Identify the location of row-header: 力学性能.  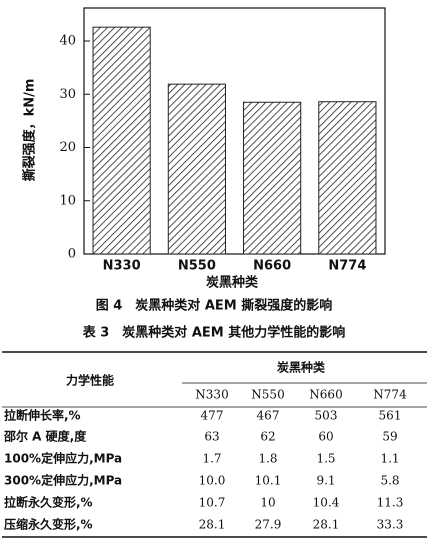
(90, 380).